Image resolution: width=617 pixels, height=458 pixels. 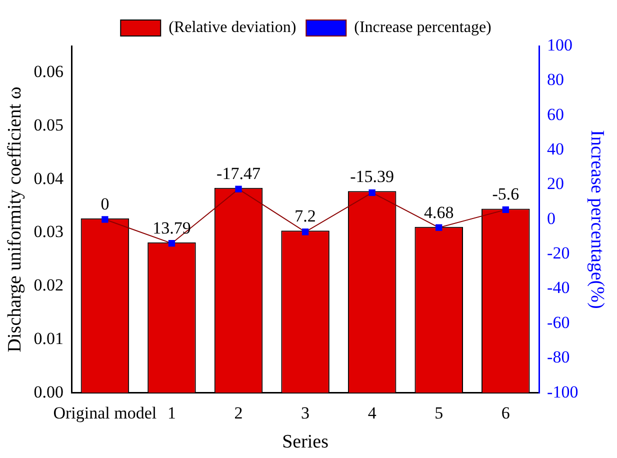 I want to click on x-tick-label: Original model, so click(x=105, y=412).